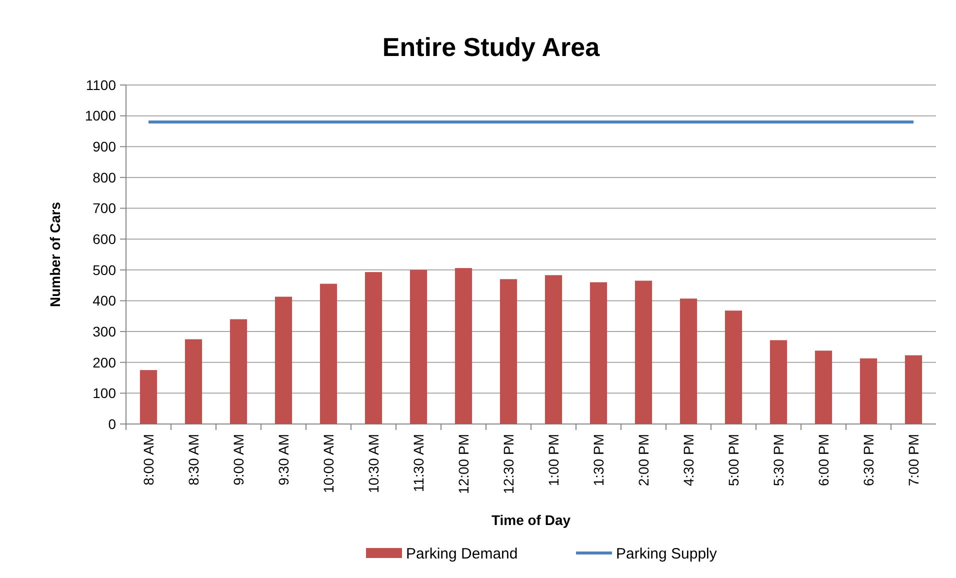  I want to click on x-tick-label: 12:30 PM, so click(508, 464).